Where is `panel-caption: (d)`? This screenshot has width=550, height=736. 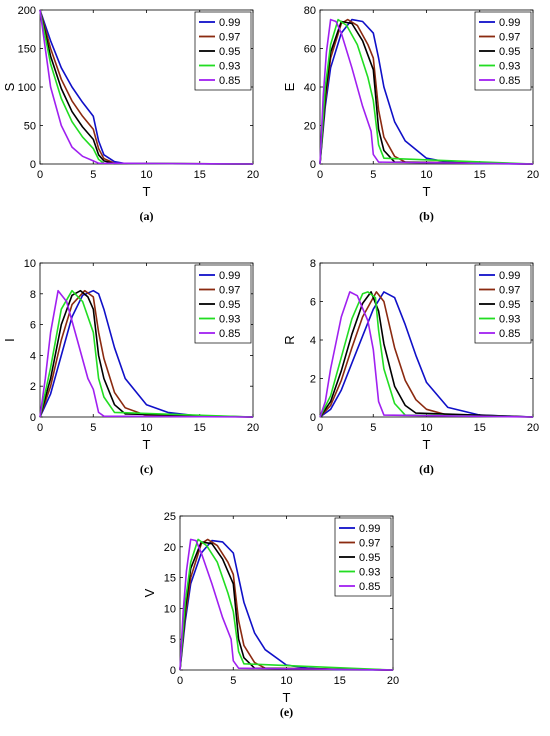
panel-caption: (d) is located at coordinates (426, 469).